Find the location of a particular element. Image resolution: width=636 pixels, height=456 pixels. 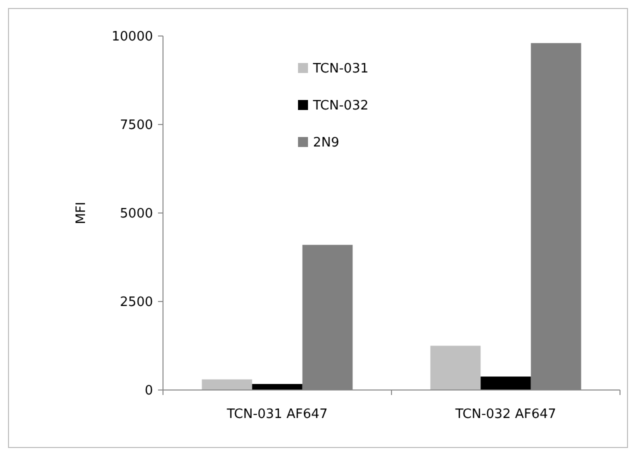

y-tick-label: 2500 is located at coordinates (136, 302).